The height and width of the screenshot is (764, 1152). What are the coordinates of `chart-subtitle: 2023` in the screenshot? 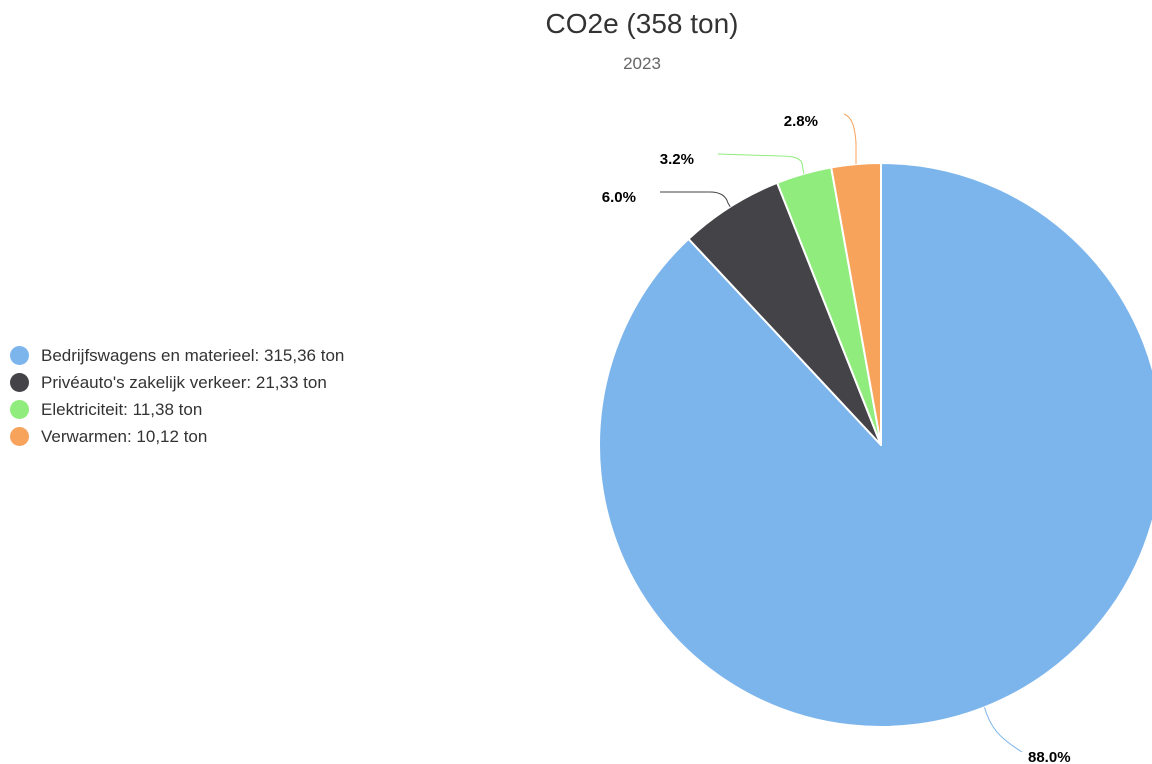 It's located at (642, 63).